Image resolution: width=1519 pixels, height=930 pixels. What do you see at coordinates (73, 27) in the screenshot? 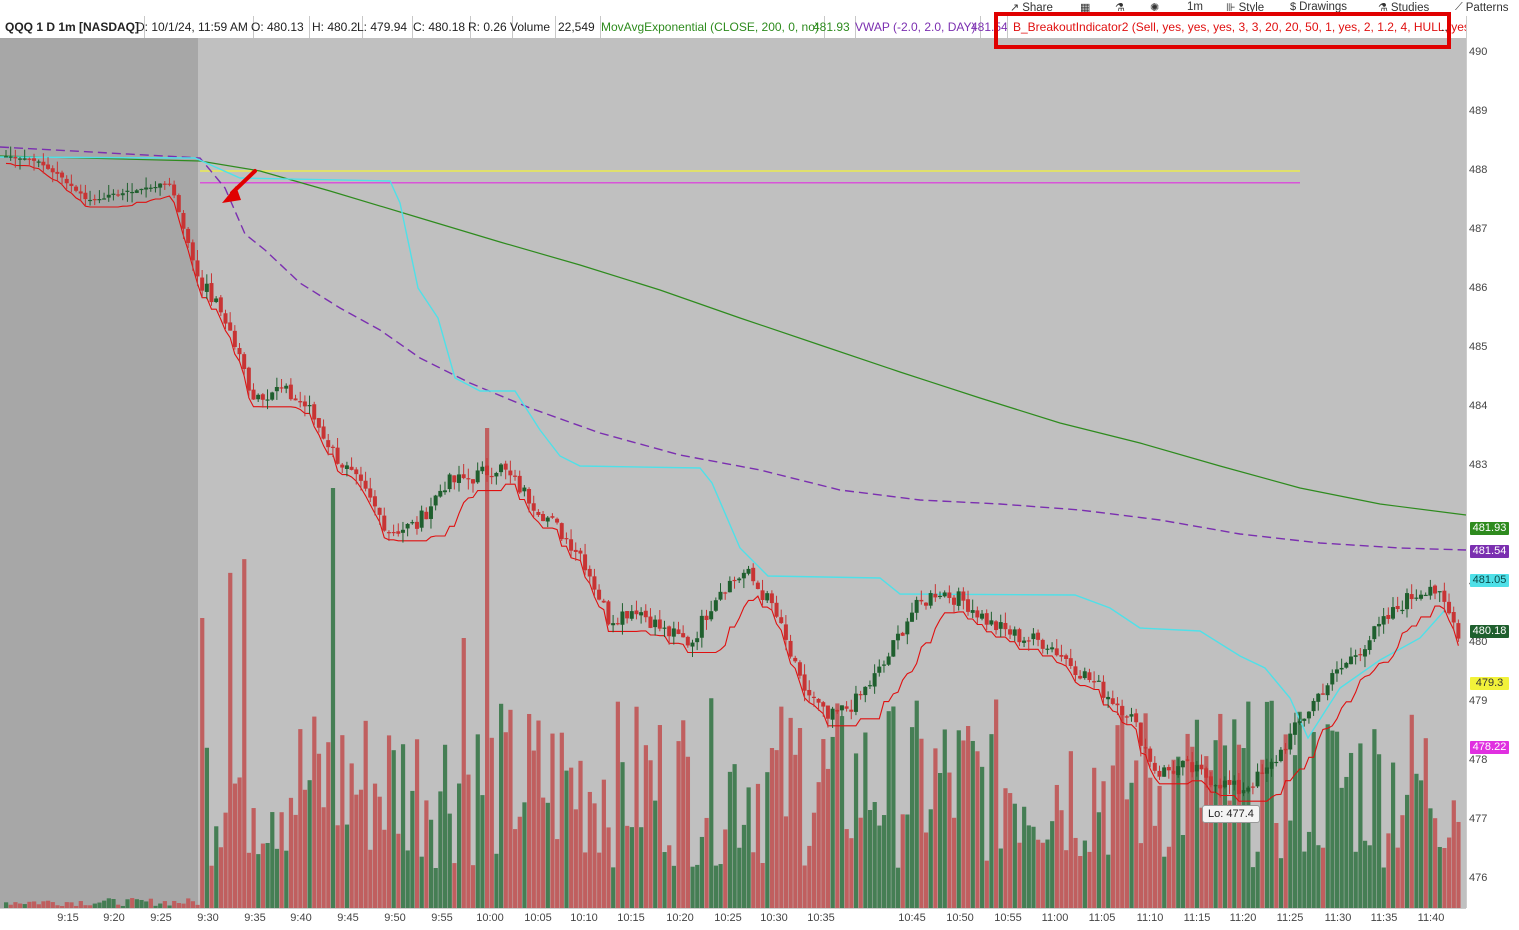
I see `symbol-label: QQQ 1 D 1m [NASDAQ]` at bounding box center [73, 27].